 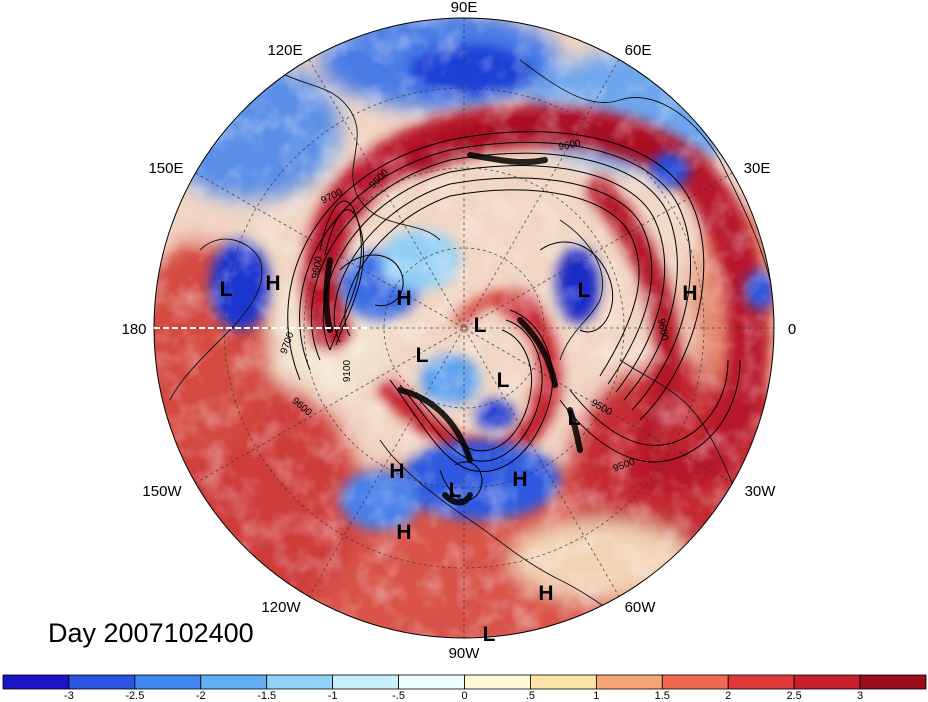 What do you see at coordinates (162, 491) in the screenshot?
I see `lon-label-150W: 150W` at bounding box center [162, 491].